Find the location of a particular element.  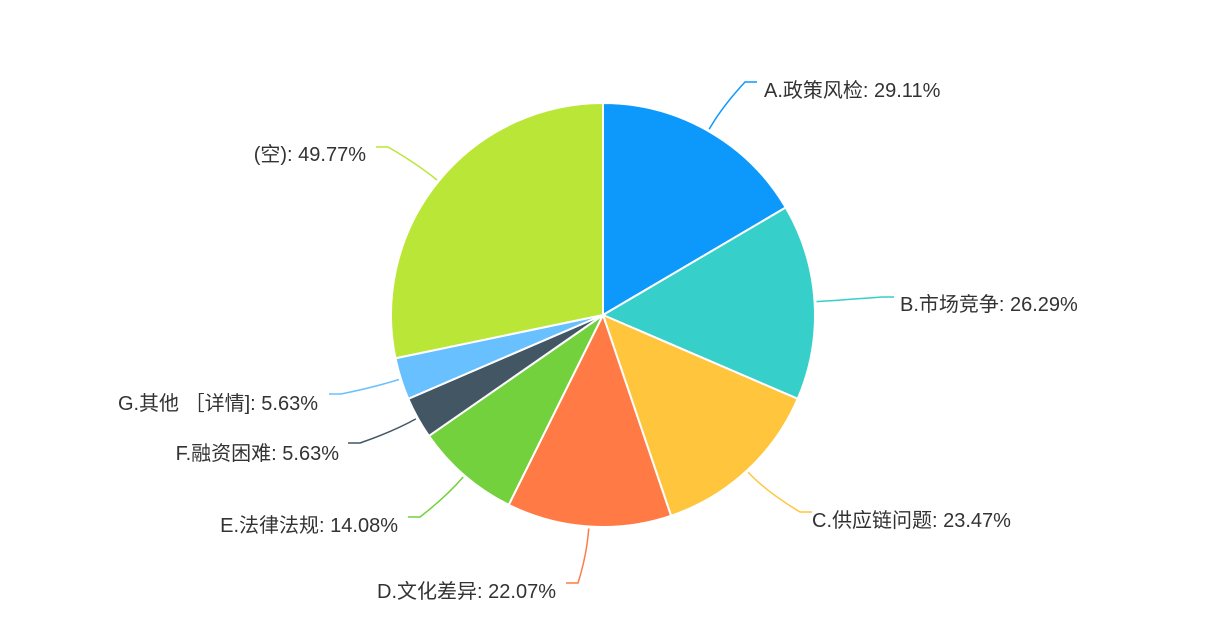

slice-label: E.法律法规: 14.08% is located at coordinates (309, 525).